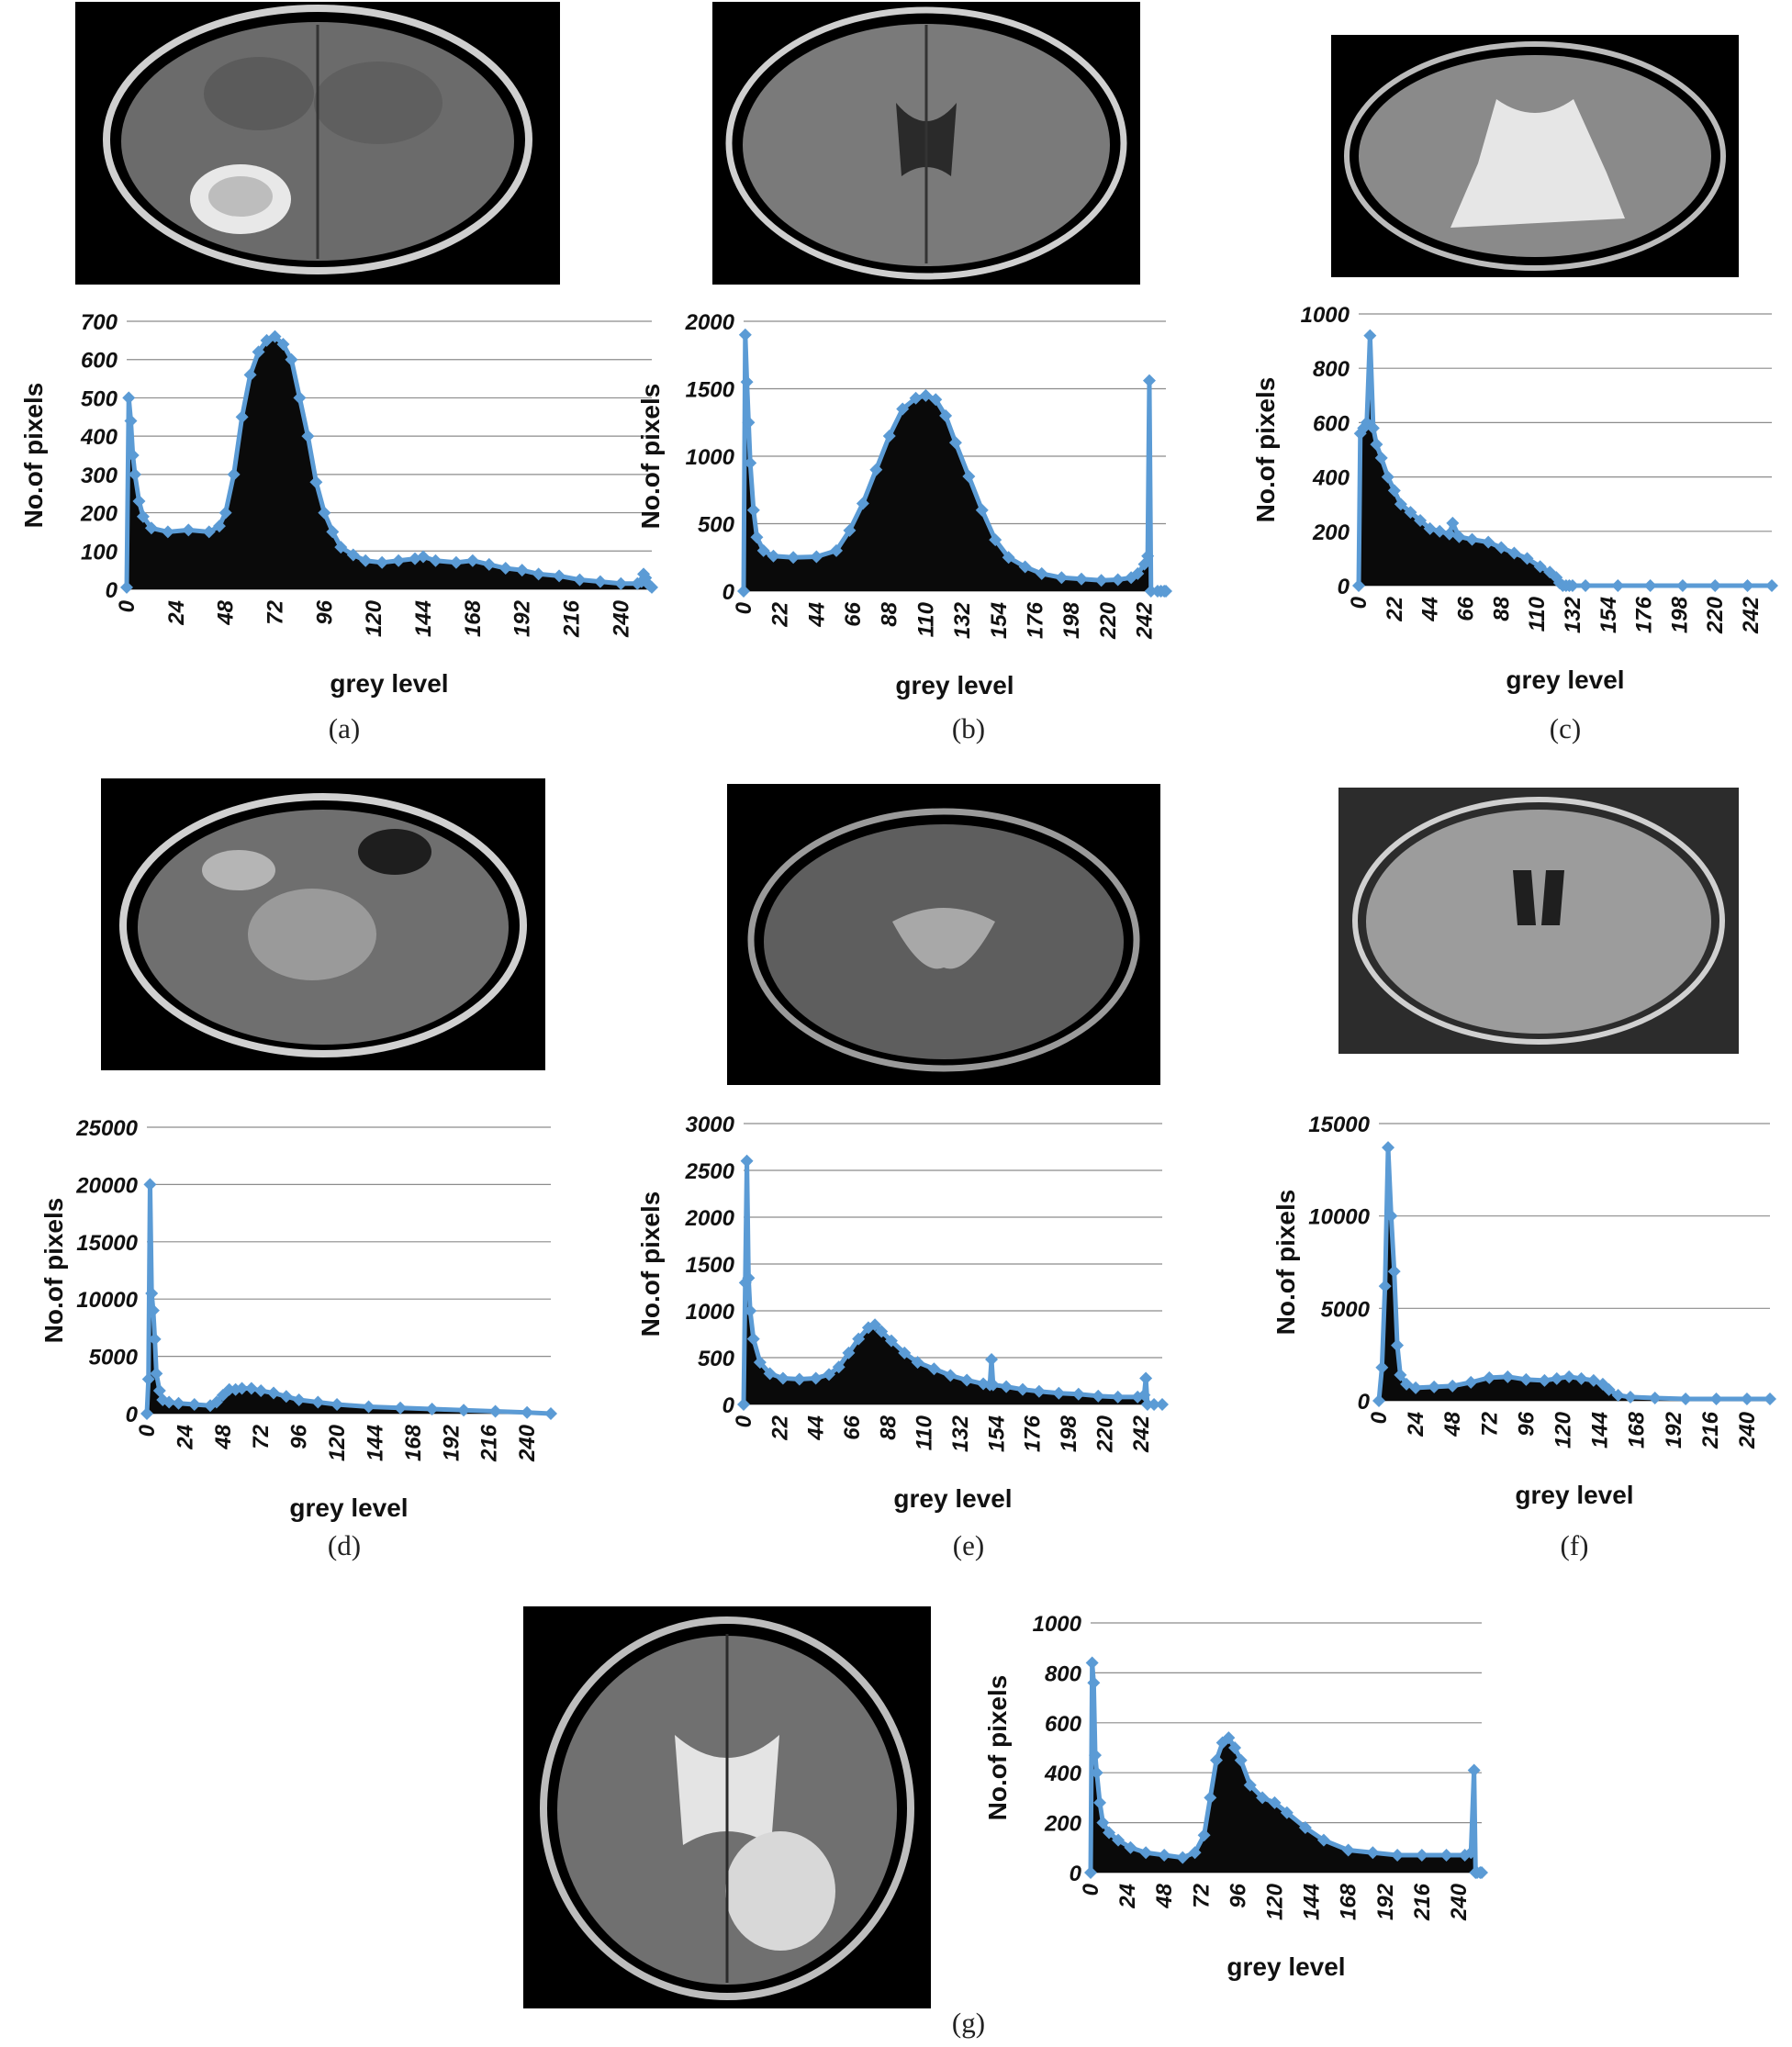  I want to click on y-tick-label: 400, so click(1063, 1774).